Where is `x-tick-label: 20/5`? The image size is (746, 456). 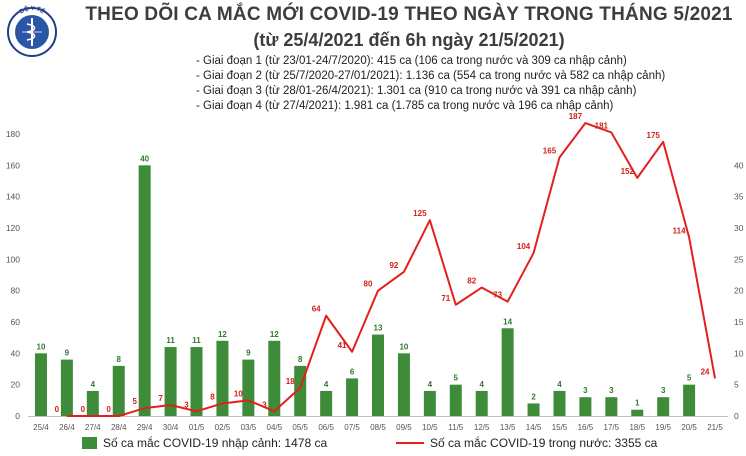 x-tick-label: 20/5 is located at coordinates (689, 427).